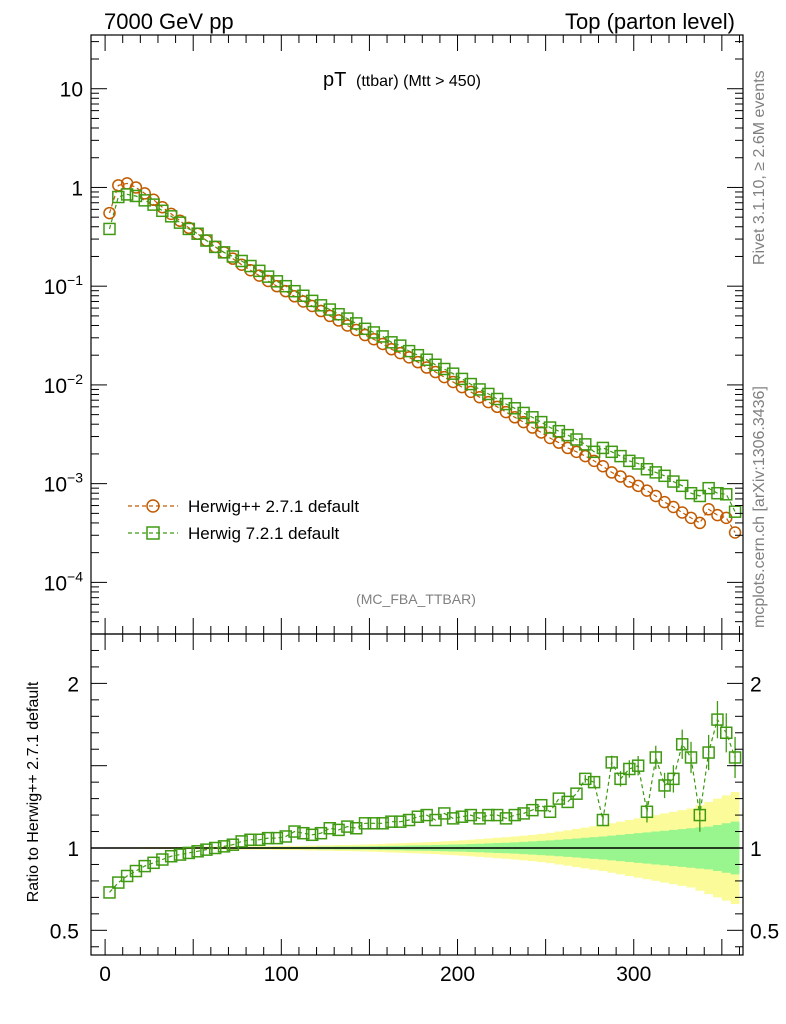  Describe the element at coordinates (418, 81) in the screenshot. I see `plot-title-sub: (ttbar) (Mtt > 450)` at that location.